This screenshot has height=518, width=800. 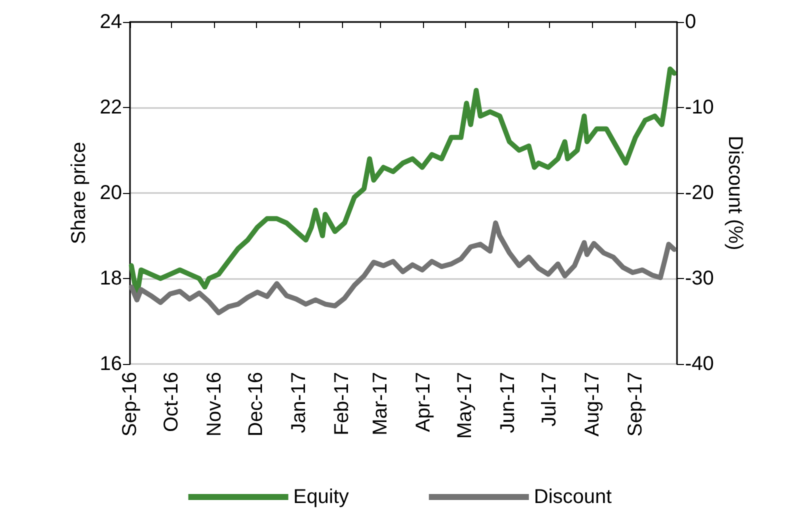 I want to click on x-tick-label: Nov-16, so click(x=214, y=404).